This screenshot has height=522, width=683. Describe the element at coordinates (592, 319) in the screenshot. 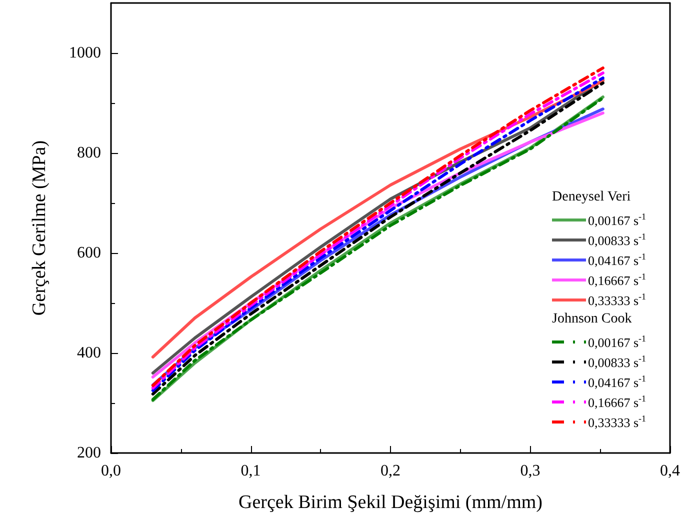

I see `annotation: Johnson Cook` at that location.